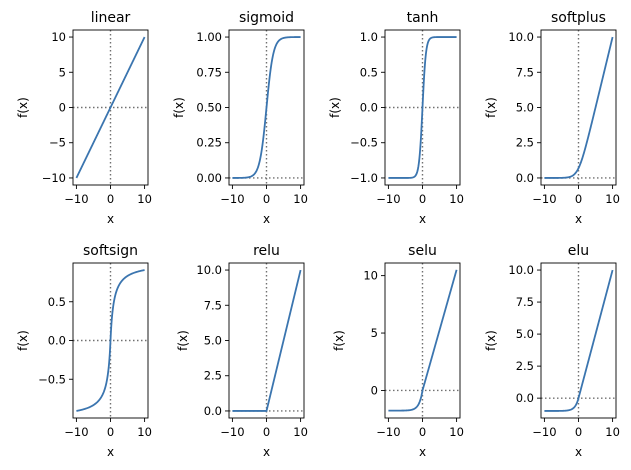  Describe the element at coordinates (423, 18) in the screenshot. I see `subplot-title: tanh` at that location.